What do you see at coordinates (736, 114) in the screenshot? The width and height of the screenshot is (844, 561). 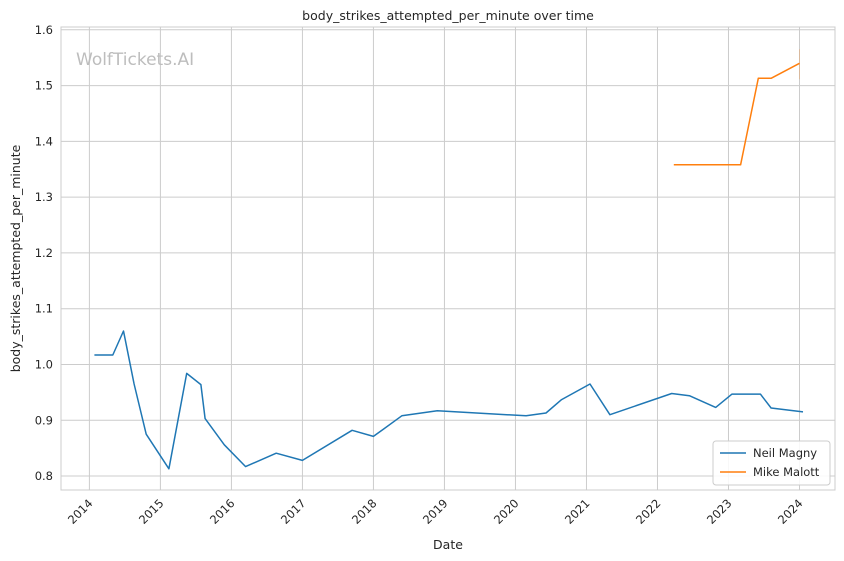 I see `series-line-mike-malott` at bounding box center [736, 114].